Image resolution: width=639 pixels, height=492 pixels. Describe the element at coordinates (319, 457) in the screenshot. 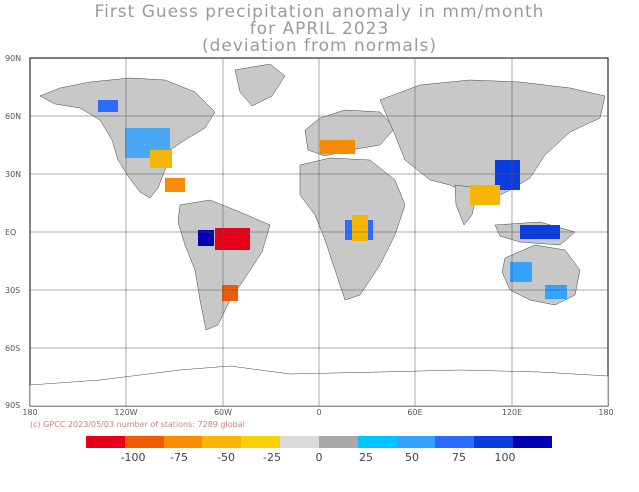

I see `colorbar-label-0: 0` at that location.